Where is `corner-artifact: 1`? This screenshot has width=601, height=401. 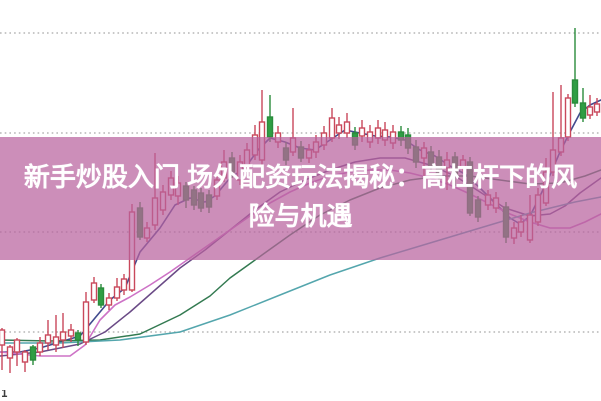
corner-artifact: 1 is located at coordinates (4, 394).